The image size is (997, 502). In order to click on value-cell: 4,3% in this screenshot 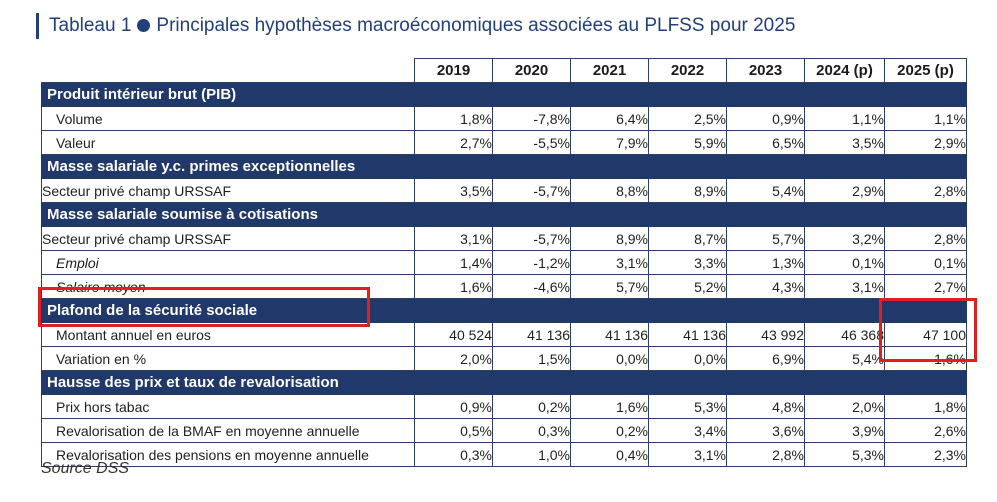, I will do `click(765, 286)`.